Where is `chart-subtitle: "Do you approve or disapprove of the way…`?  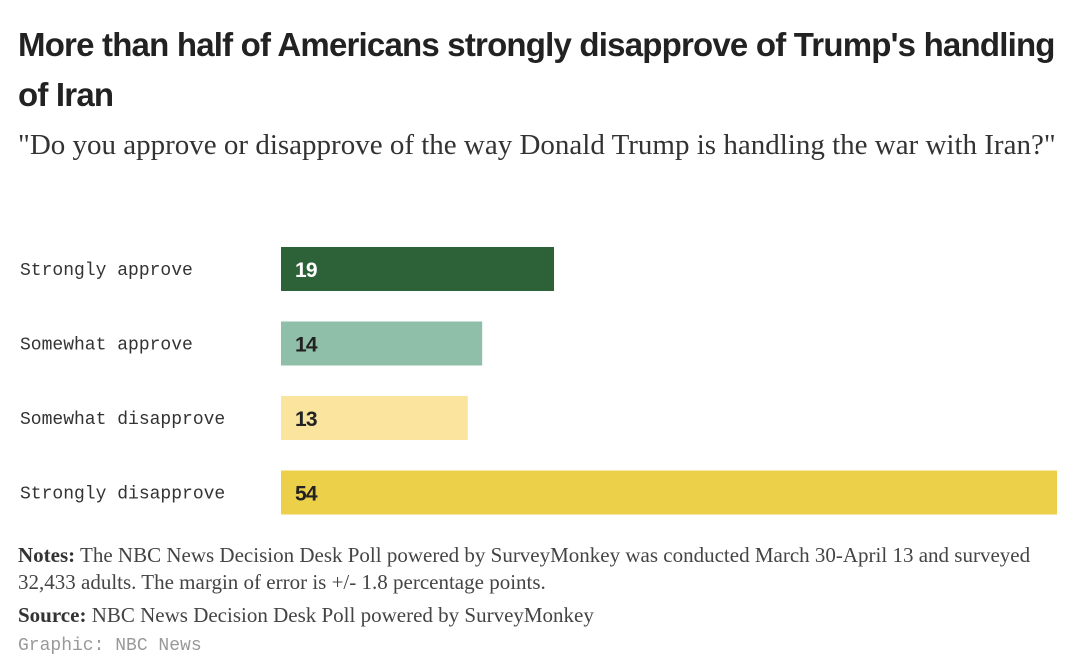 chart-subtitle: "Do you approve or disapprove of the way… is located at coordinates (537, 145).